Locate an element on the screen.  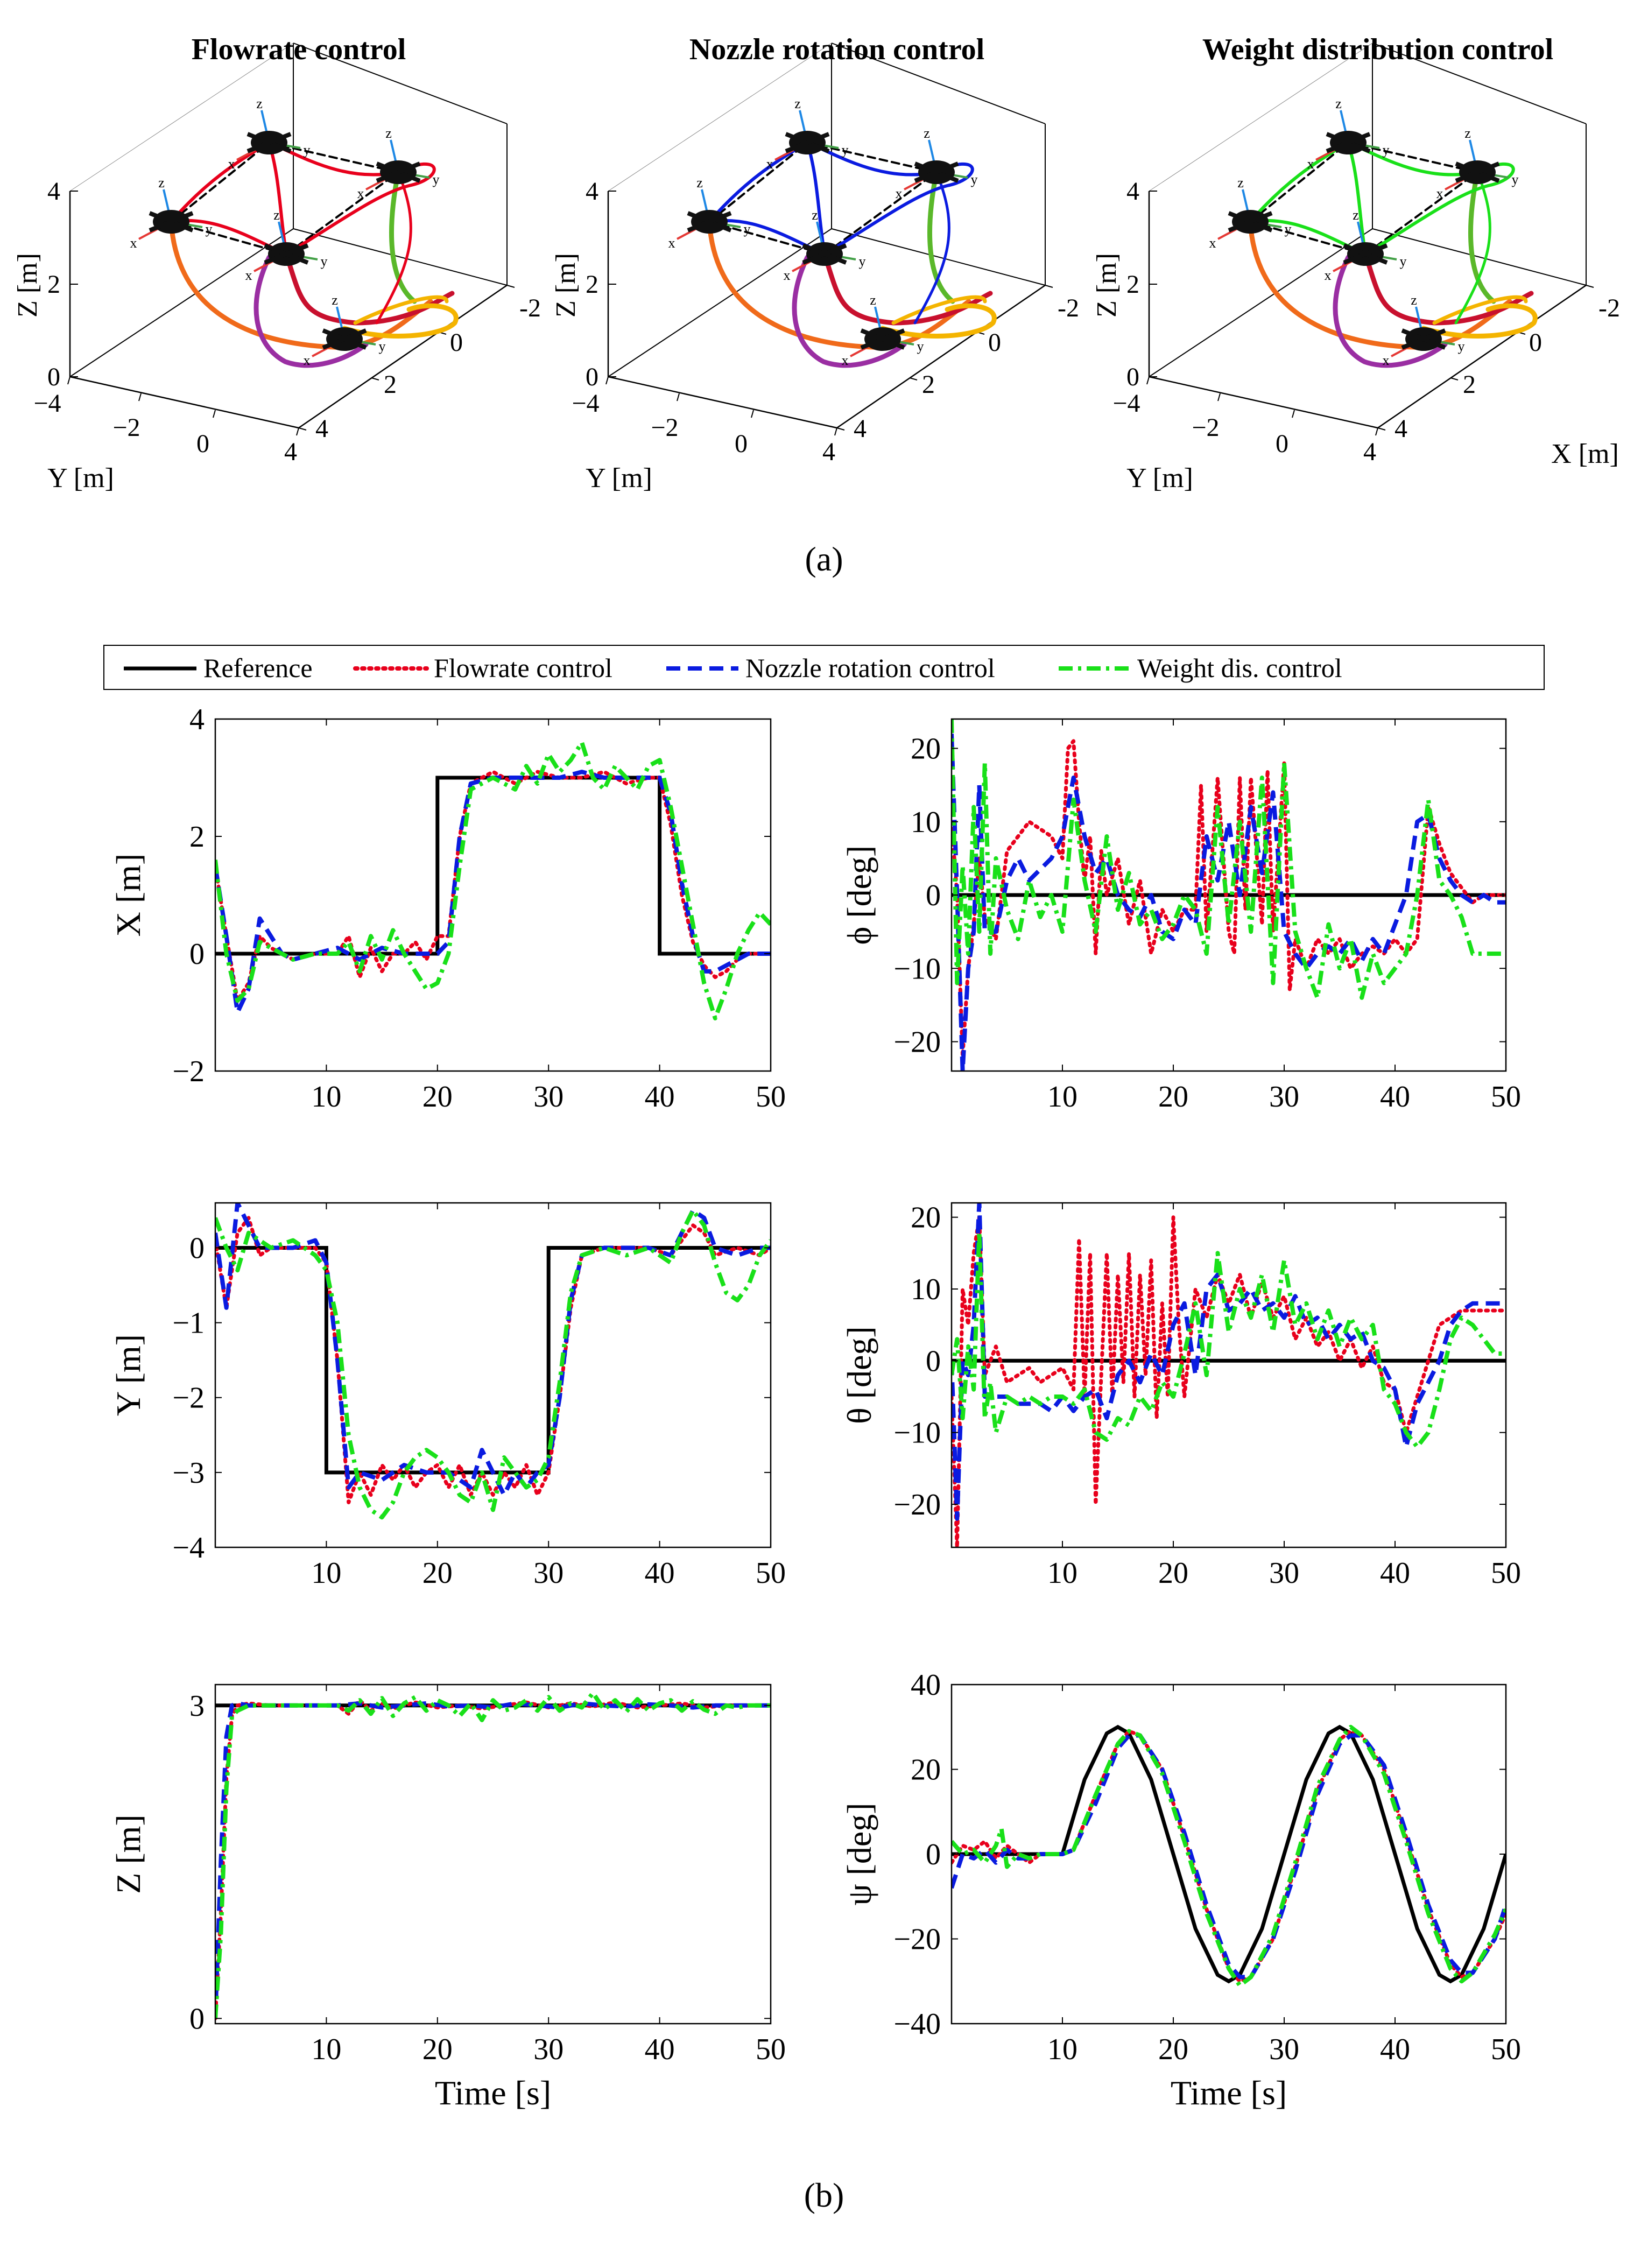
x-tick-label: 0 is located at coordinates (456, 342).